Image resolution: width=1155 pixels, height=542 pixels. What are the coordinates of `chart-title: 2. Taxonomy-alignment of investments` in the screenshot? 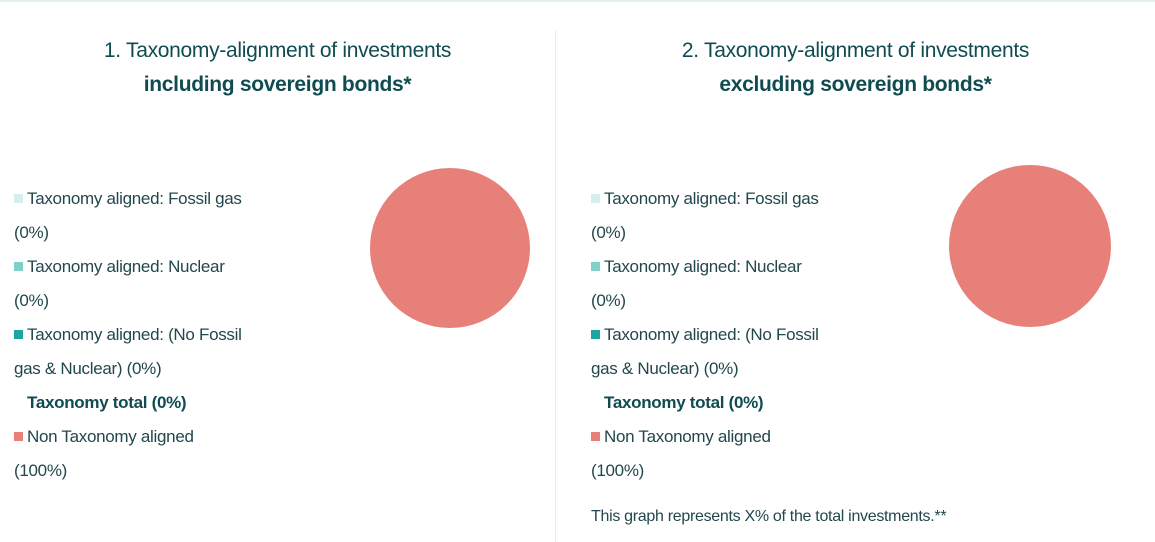 It's located at (855, 50).